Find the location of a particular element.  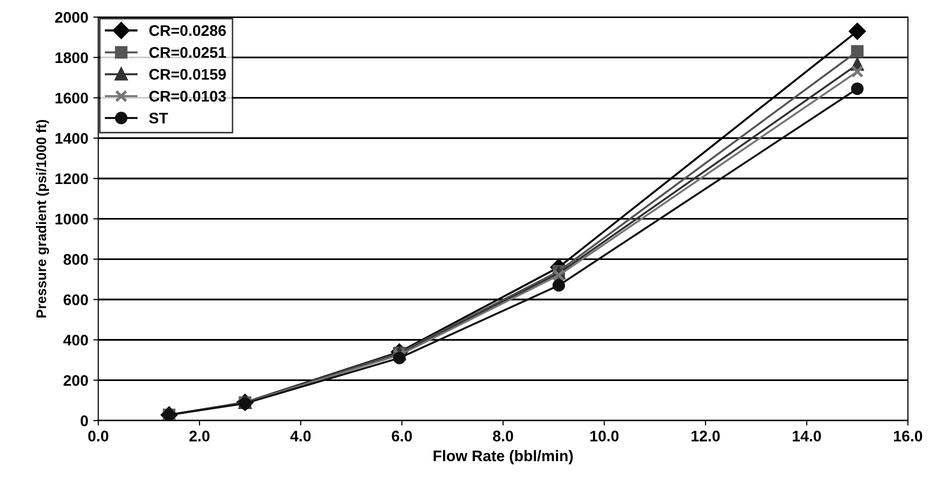

y-tick-label: 800 is located at coordinates (76, 259).